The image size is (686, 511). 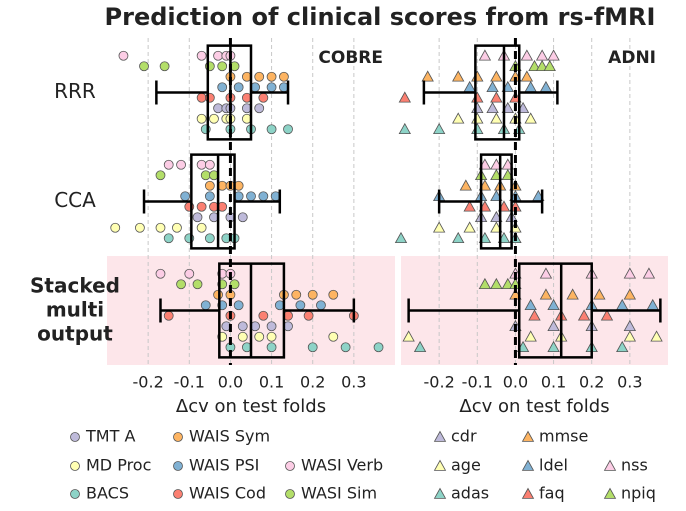 What do you see at coordinates (75, 309) in the screenshot?
I see `y-tick-label: Stacked multi output` at bounding box center [75, 309].